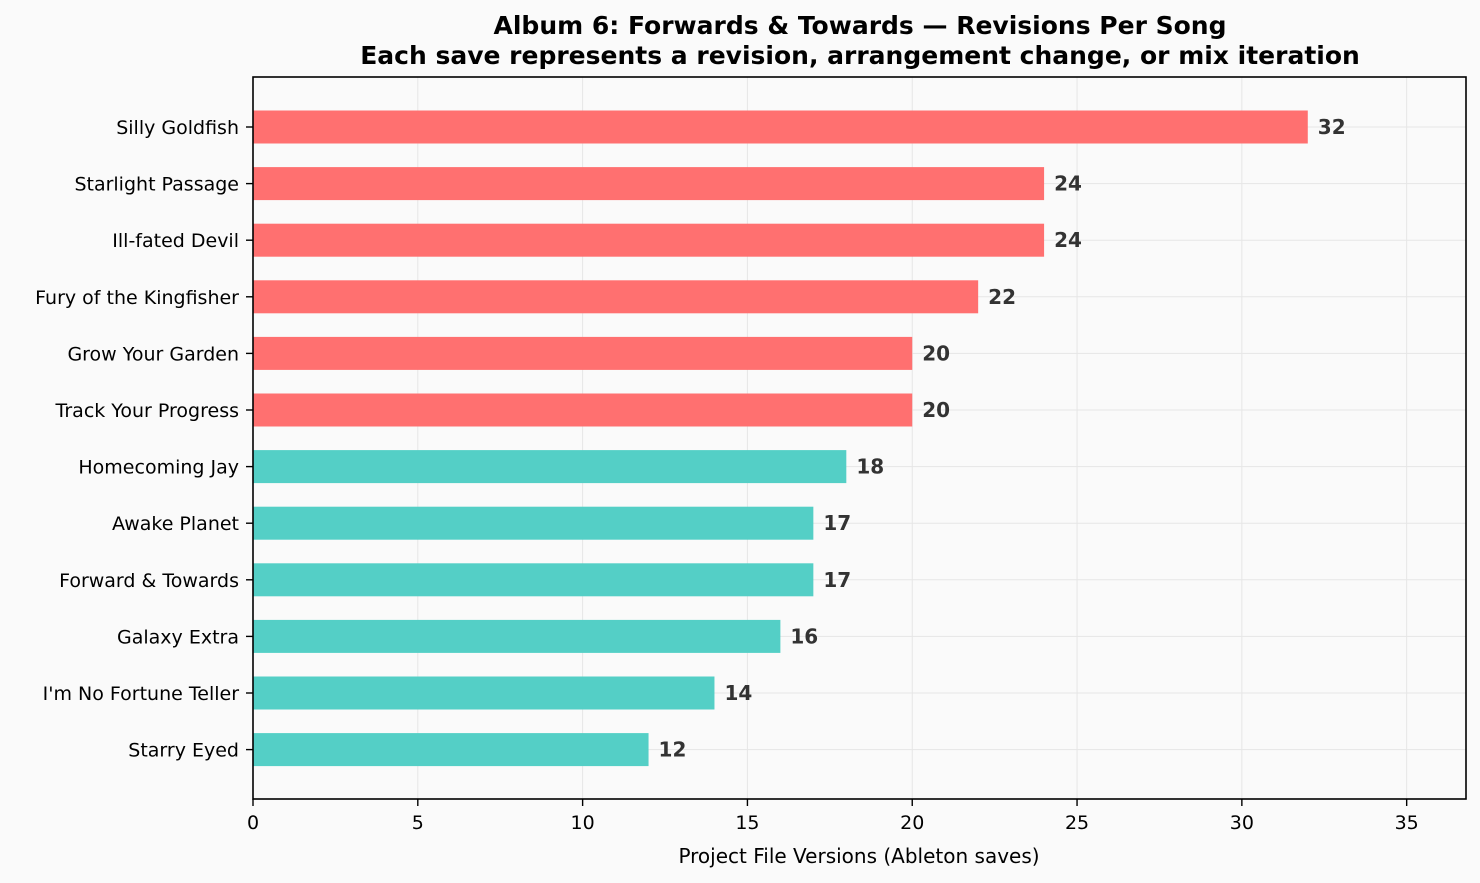 This screenshot has height=883, width=1480. Describe the element at coordinates (833, 816) in the screenshot. I see `x-axis-ticks: 0 5 10 15 20 25 30 35` at that location.